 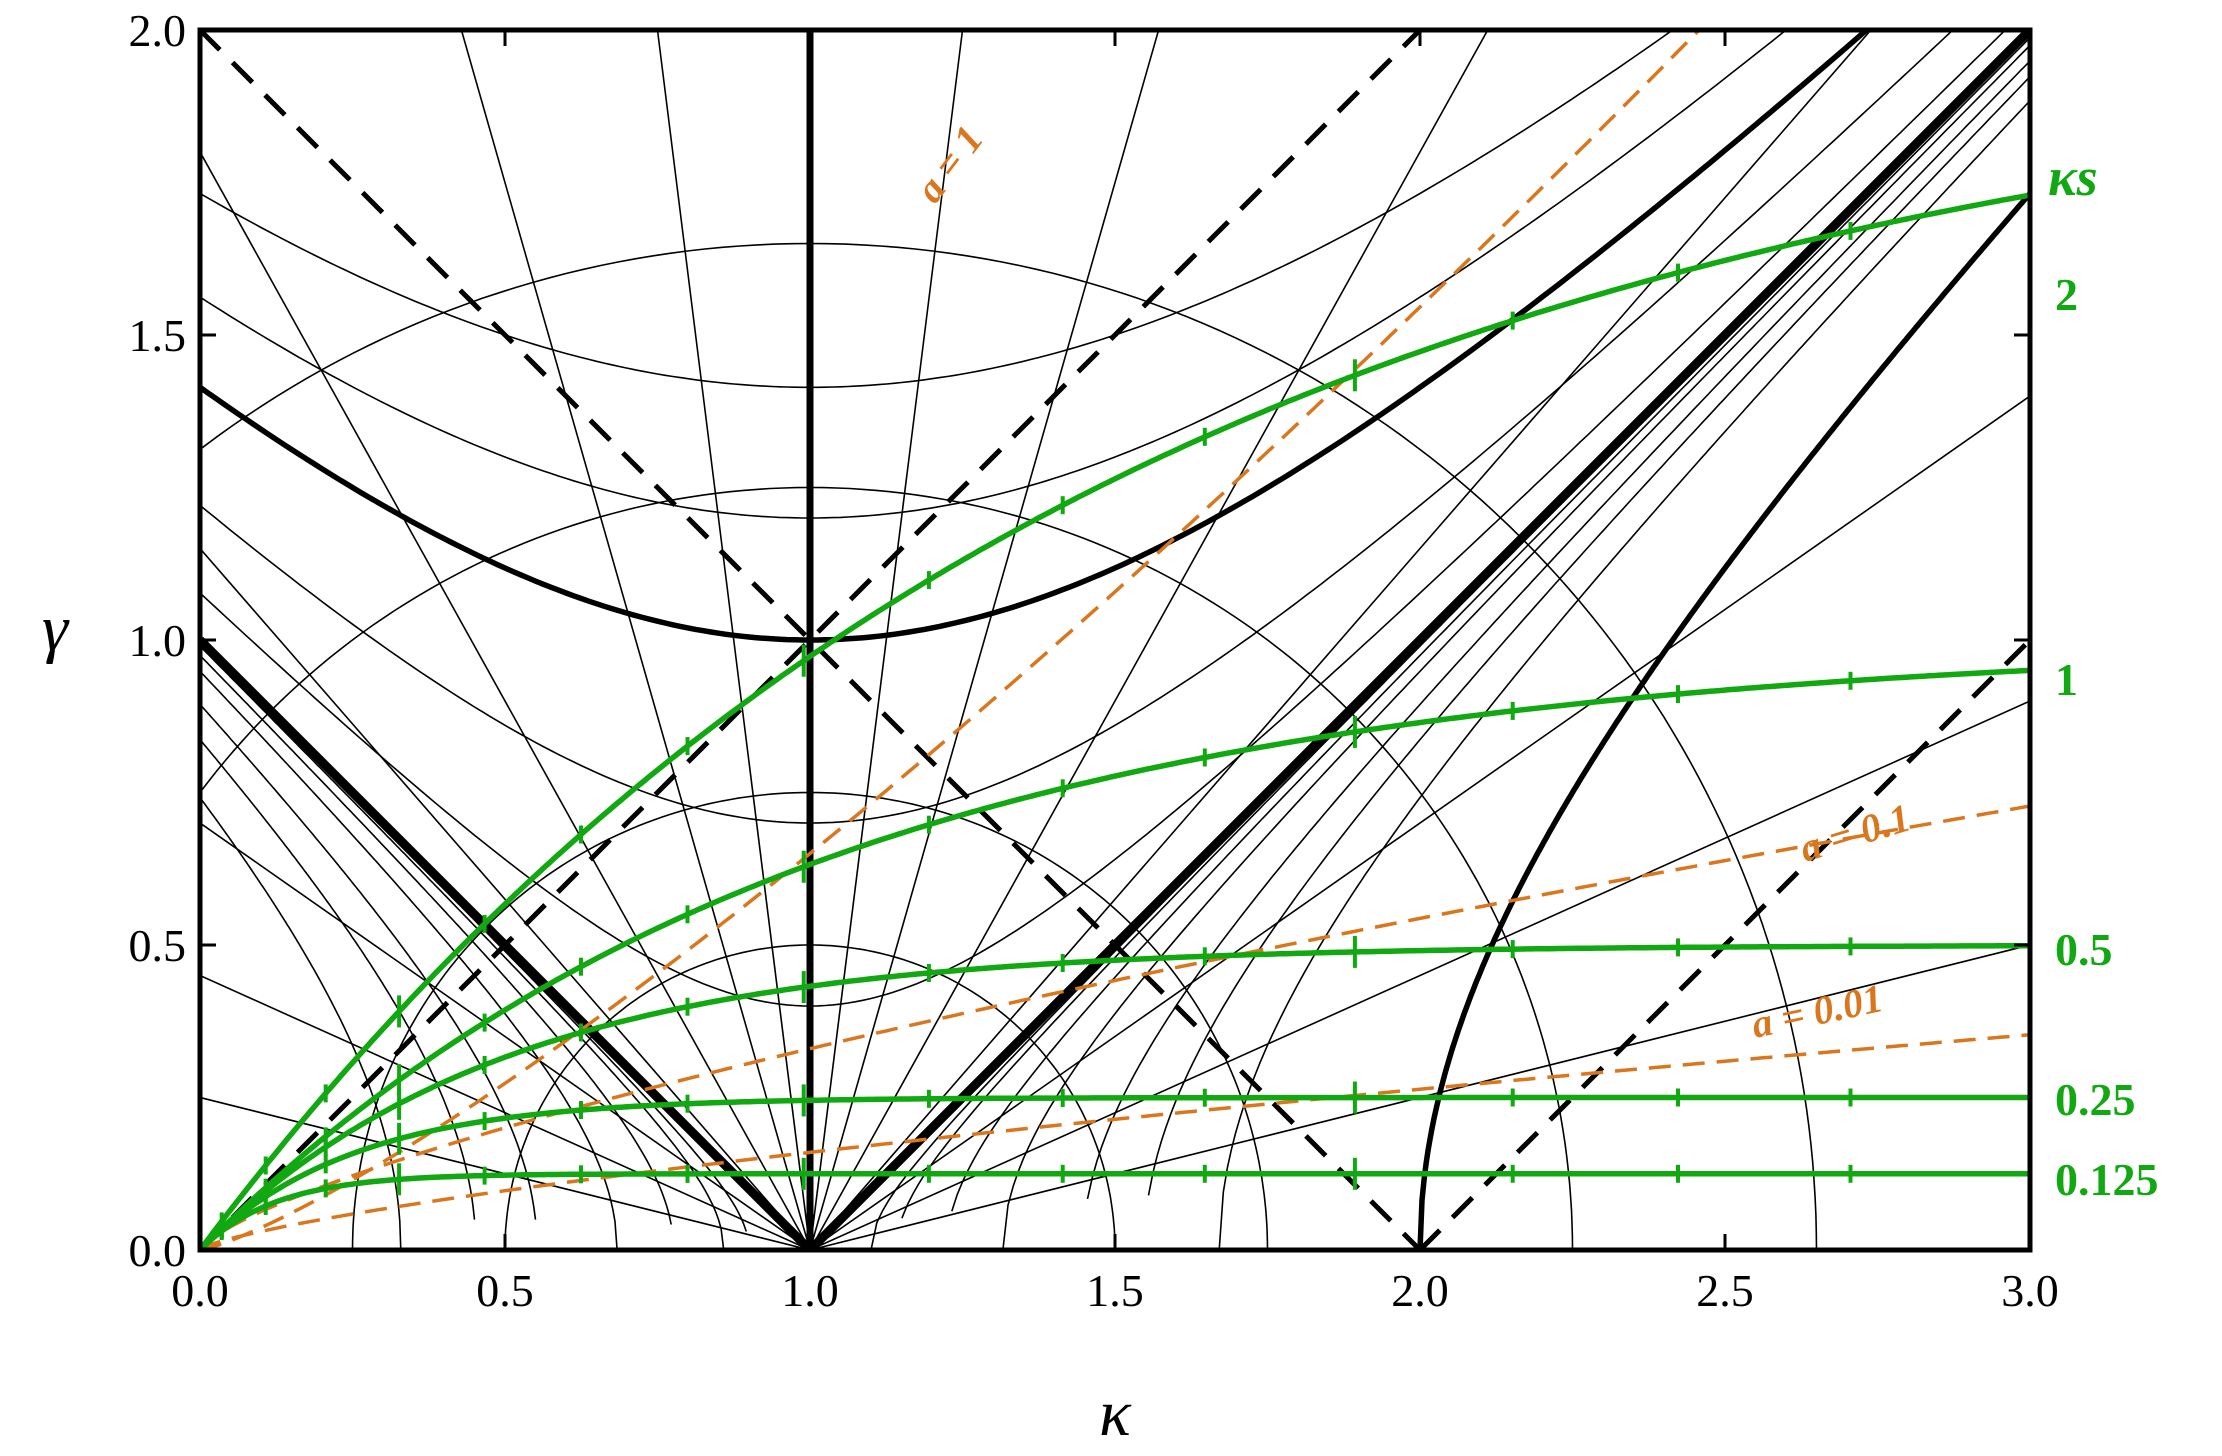 What do you see at coordinates (158, 335) in the screenshot?
I see `y-tick-label-3: 1.5` at bounding box center [158, 335].